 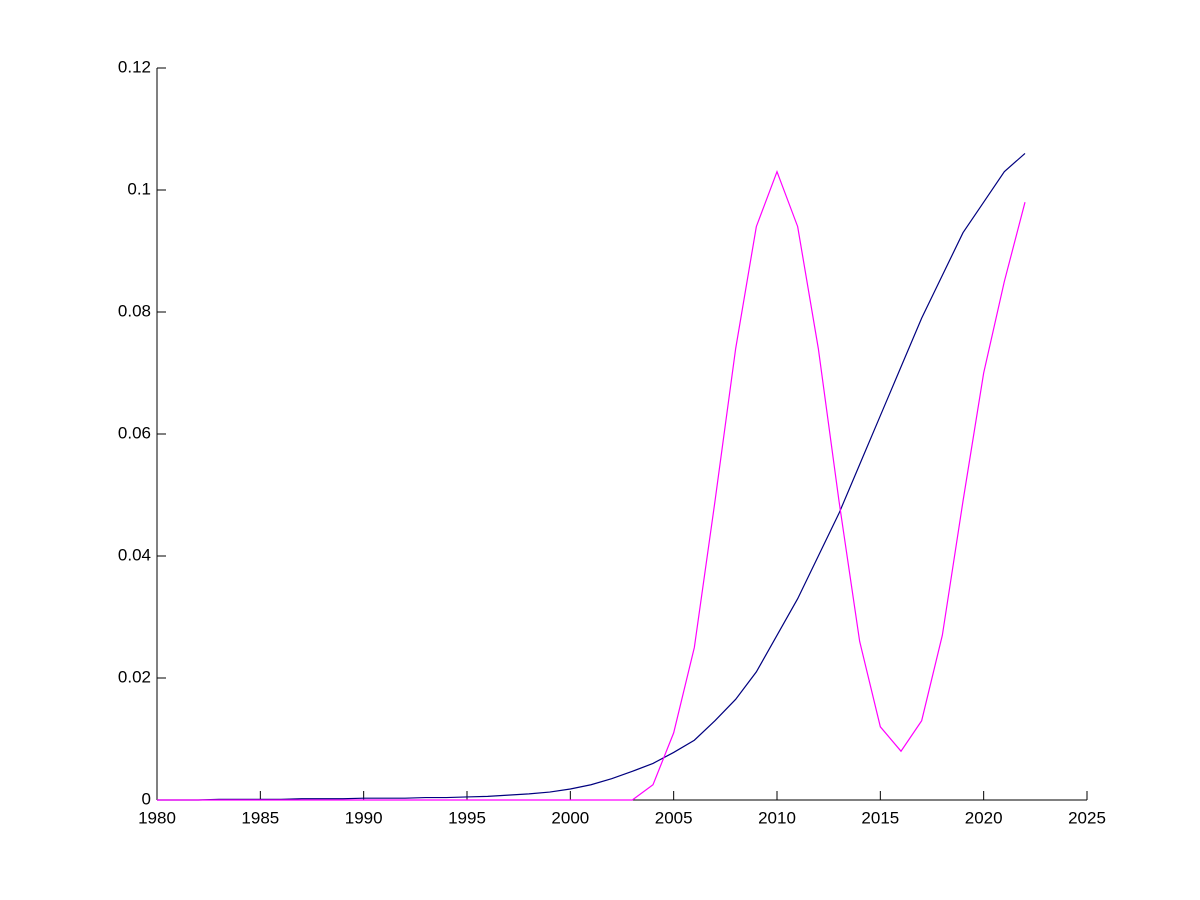 I want to click on x-tick-label: 1980, so click(x=157, y=817).